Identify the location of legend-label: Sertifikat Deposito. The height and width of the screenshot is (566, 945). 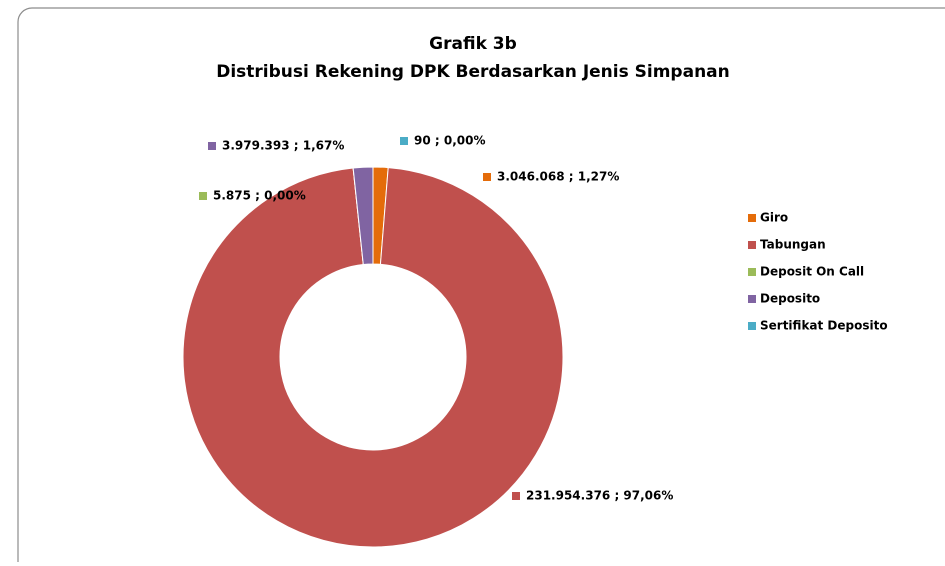
(824, 326).